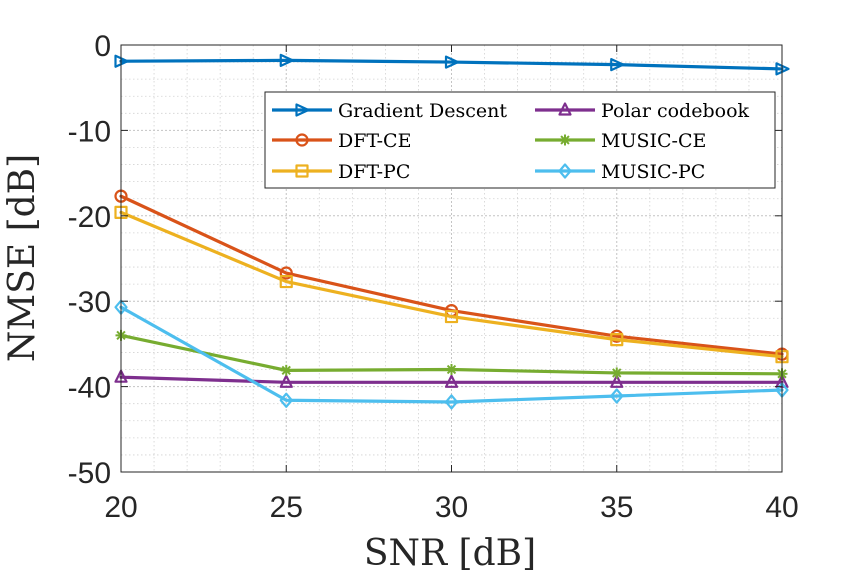 The height and width of the screenshot is (576, 864). Describe the element at coordinates (120, 507) in the screenshot. I see `x-tick-label: 20` at that location.